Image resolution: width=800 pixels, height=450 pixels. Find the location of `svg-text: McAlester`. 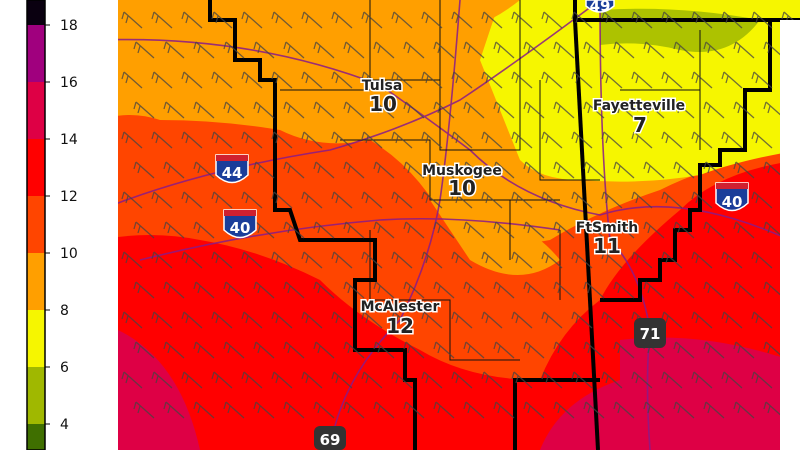

svg-text: McAlester is located at coordinates (400, 307).